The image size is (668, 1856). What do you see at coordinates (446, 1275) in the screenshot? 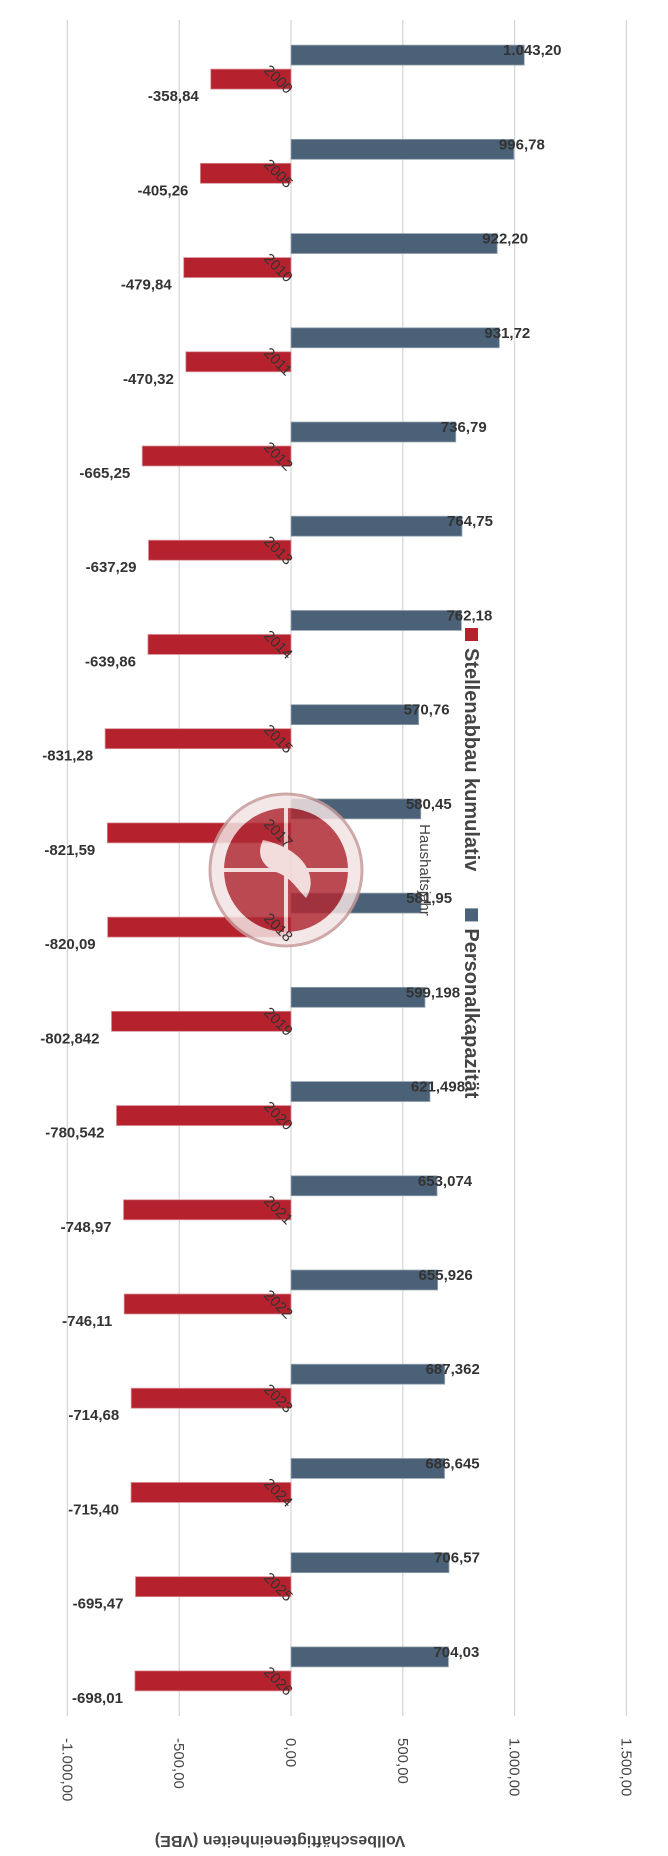
I see `value-label-personalkapazitaet: 655,926` at bounding box center [446, 1275].